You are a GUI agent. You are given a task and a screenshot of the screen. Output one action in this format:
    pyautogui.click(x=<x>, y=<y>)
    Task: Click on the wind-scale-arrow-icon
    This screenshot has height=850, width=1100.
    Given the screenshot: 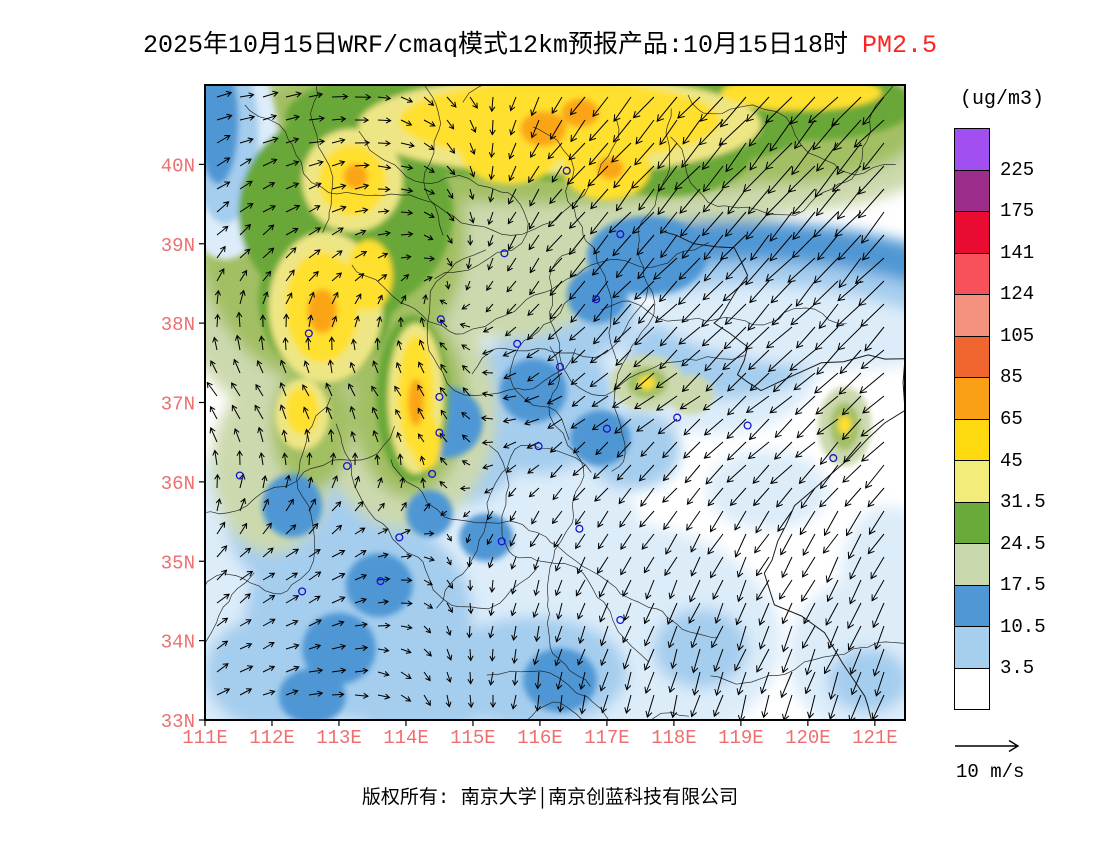 What is the action you would take?
    pyautogui.click(x=987, y=746)
    